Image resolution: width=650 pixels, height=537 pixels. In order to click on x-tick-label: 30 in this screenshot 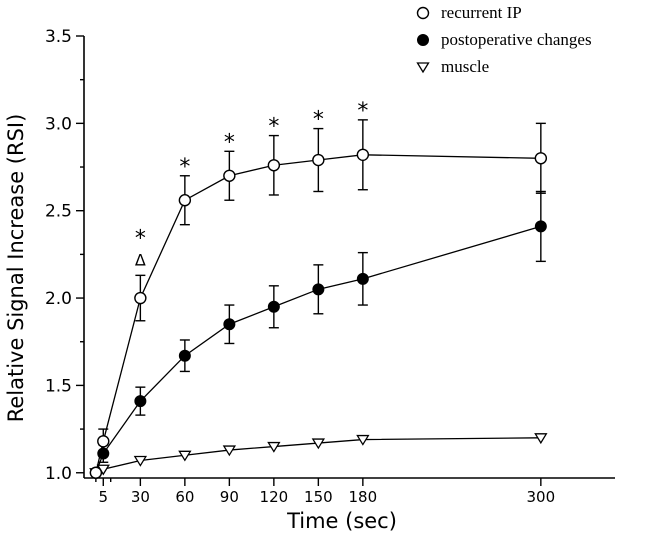, I will do `click(140, 497)`.